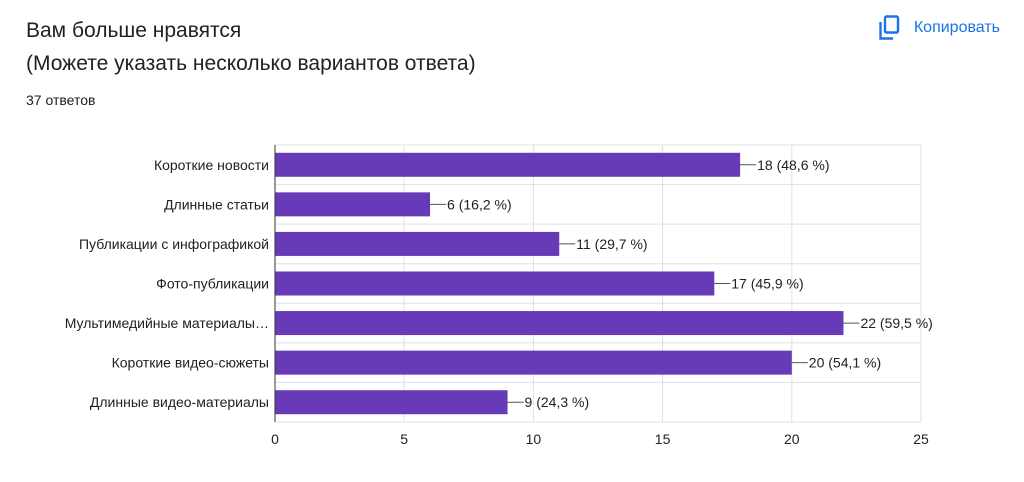 This screenshot has width=1024, height=482. I want to click on data-label: 6 (16,2 %), so click(479, 204).